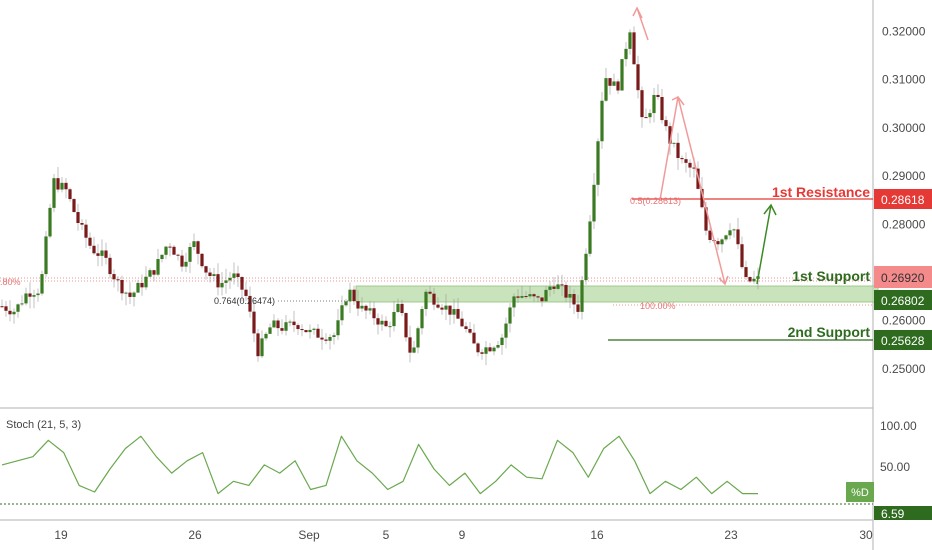 This screenshot has height=550, width=932. Describe the element at coordinates (597, 535) in the screenshot. I see `x-tick-16: 16` at that location.